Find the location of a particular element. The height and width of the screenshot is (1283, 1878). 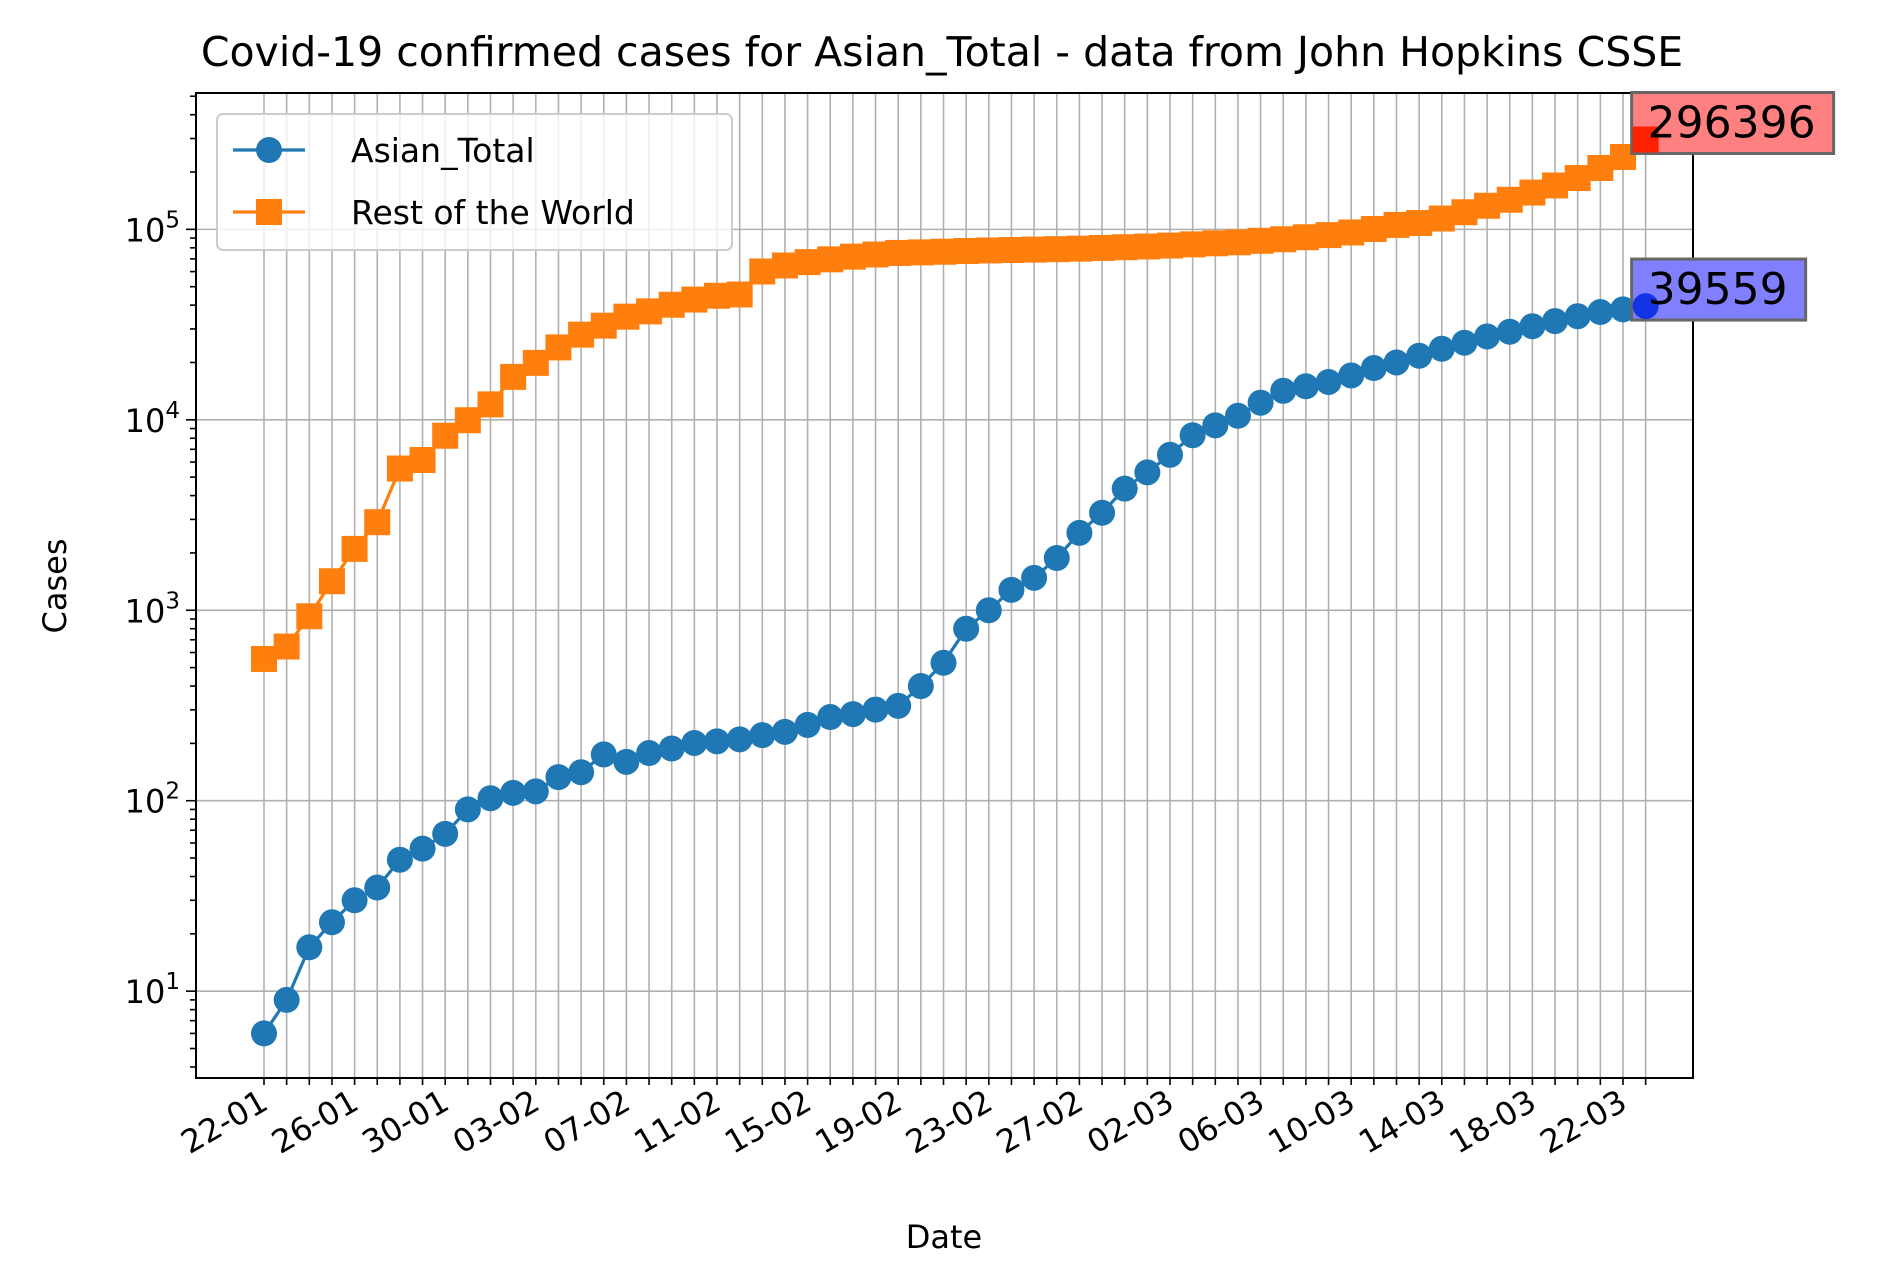

annotations: 296396 39559 is located at coordinates (1733, 206).